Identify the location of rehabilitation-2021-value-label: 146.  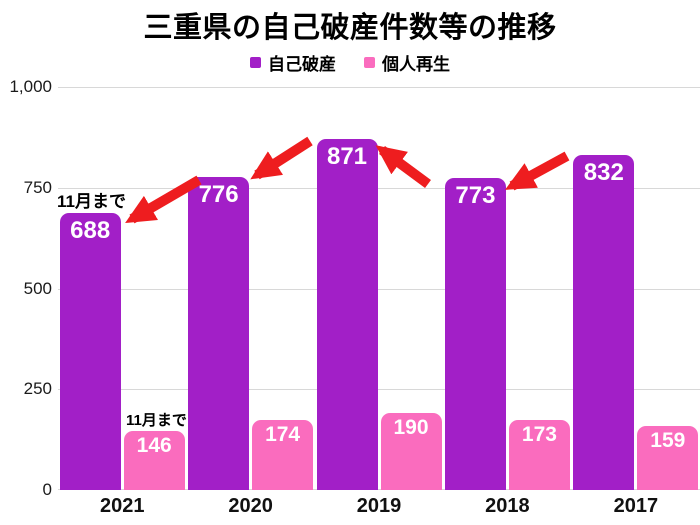
(154, 446).